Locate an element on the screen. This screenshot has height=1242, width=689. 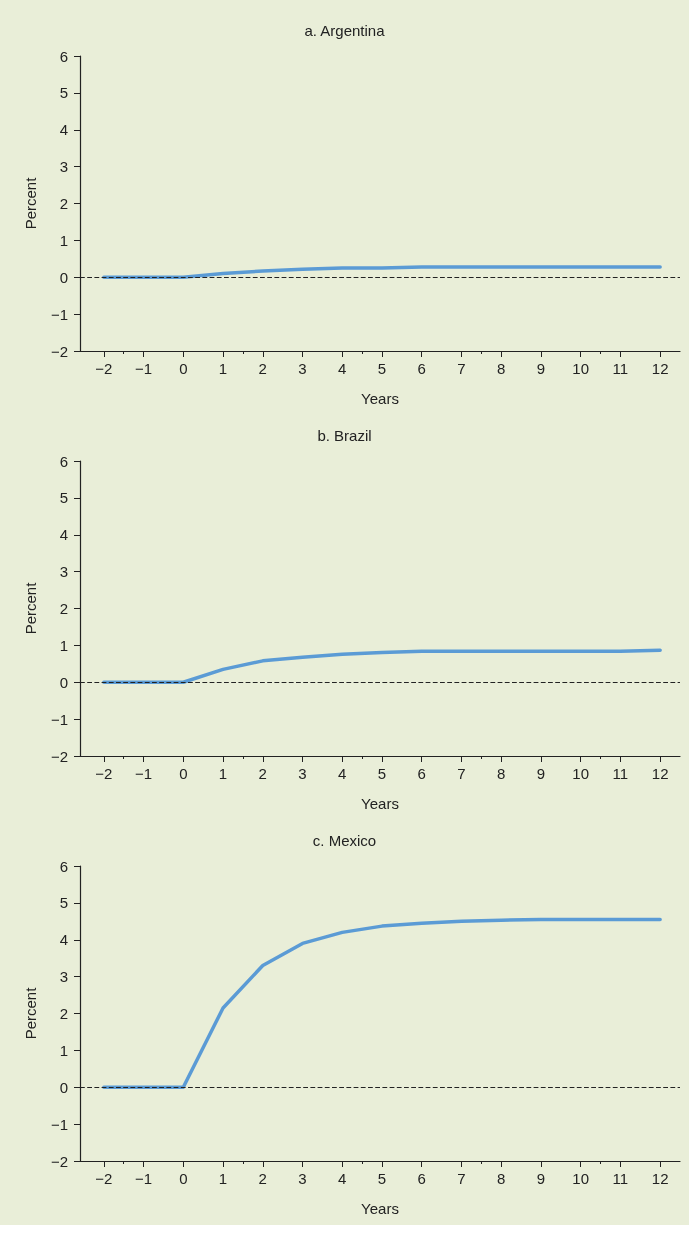
chart-title: c. Mexico is located at coordinates (344, 840).